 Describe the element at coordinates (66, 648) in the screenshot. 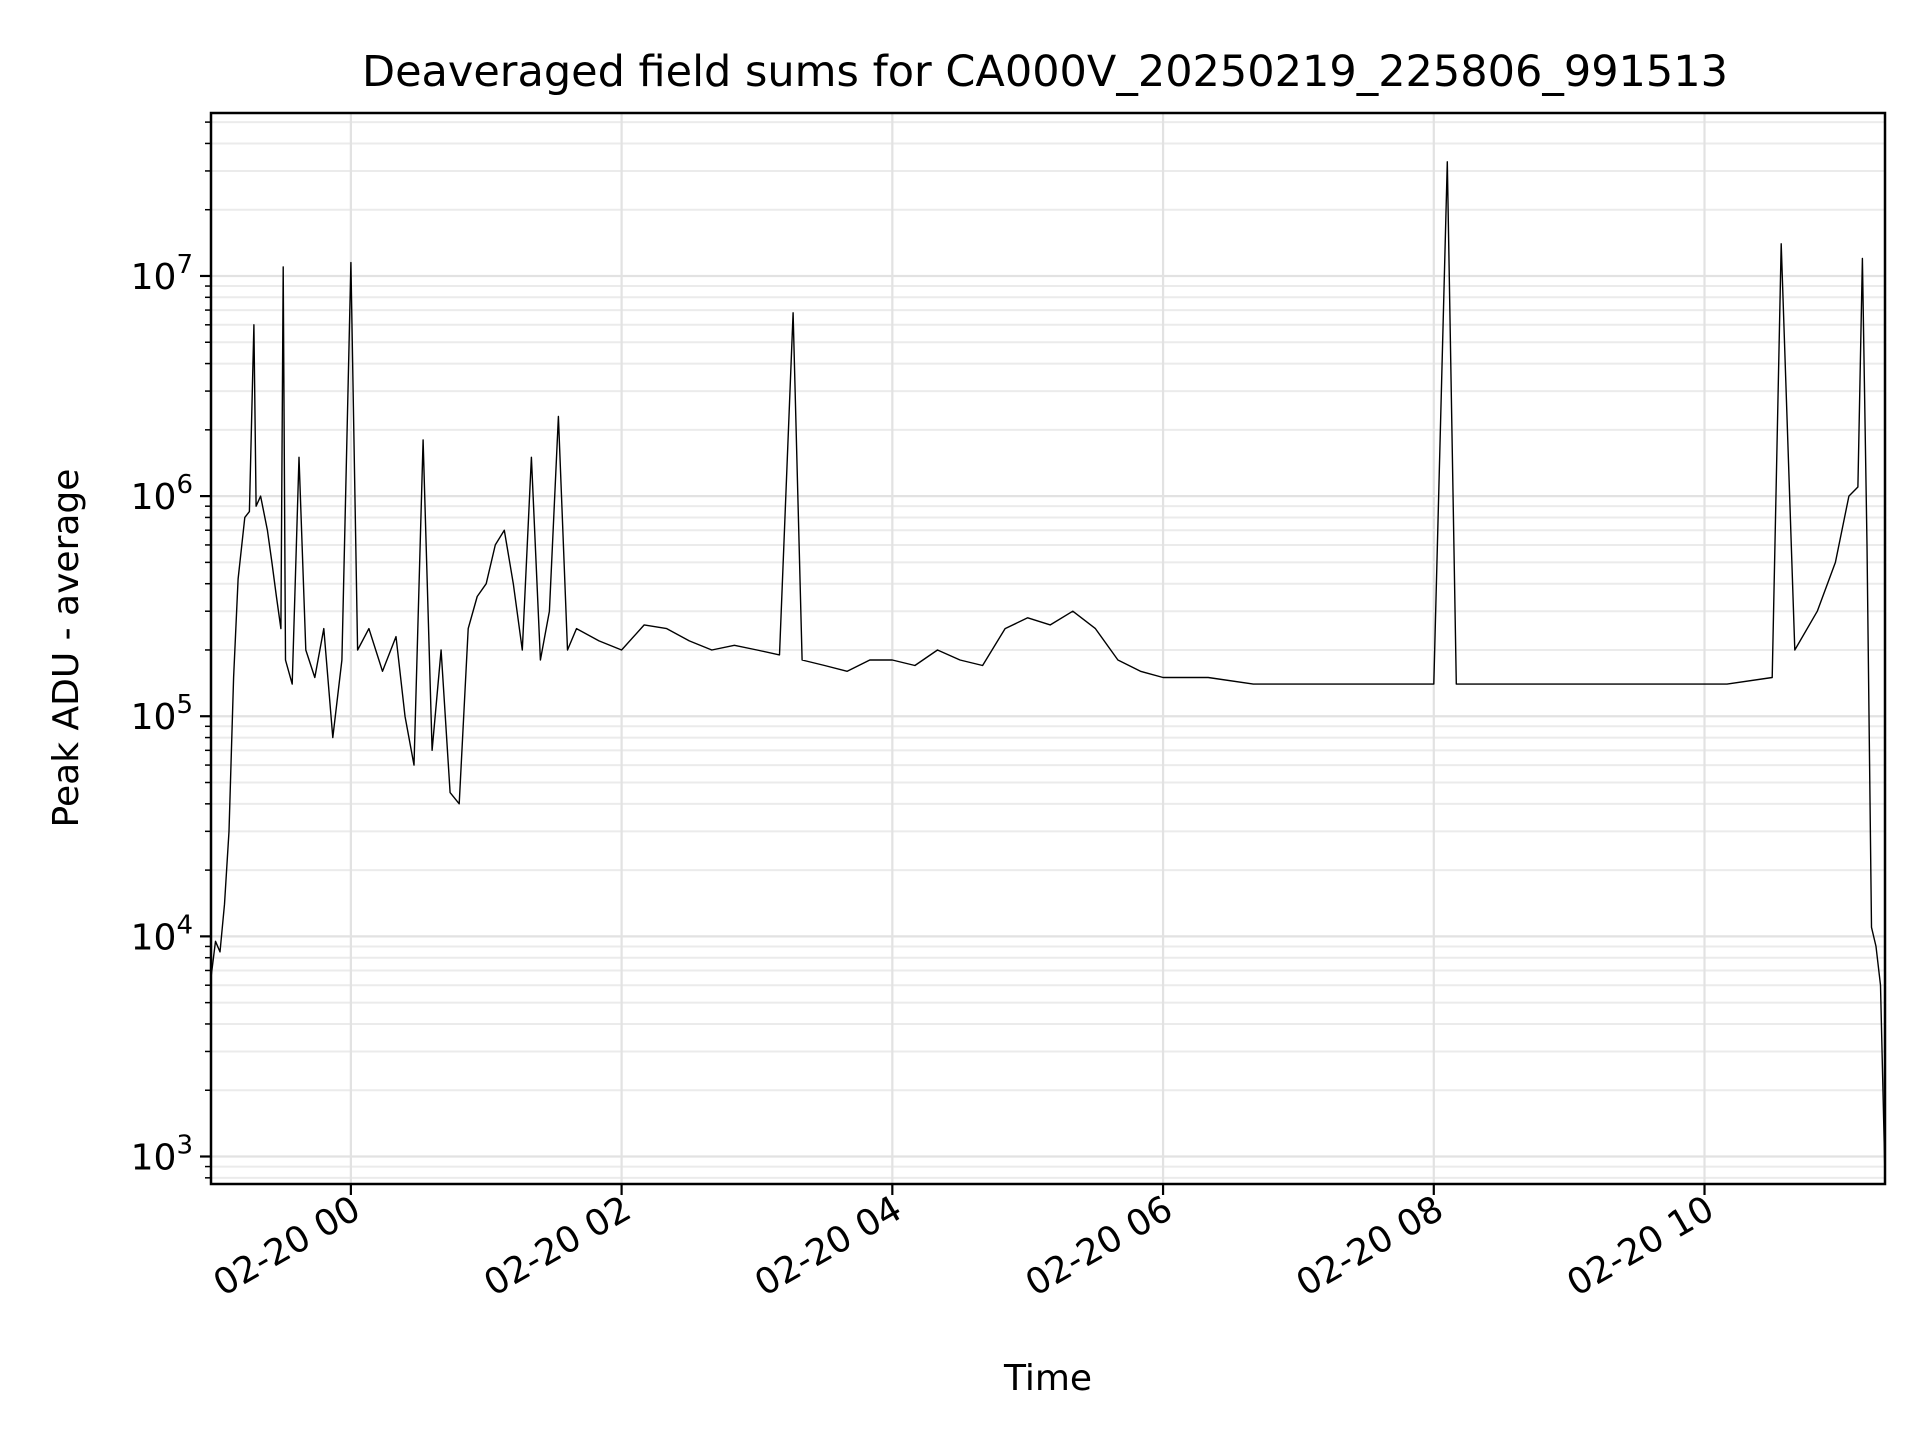

I see `y-axis-label: Peak ADU - average` at that location.